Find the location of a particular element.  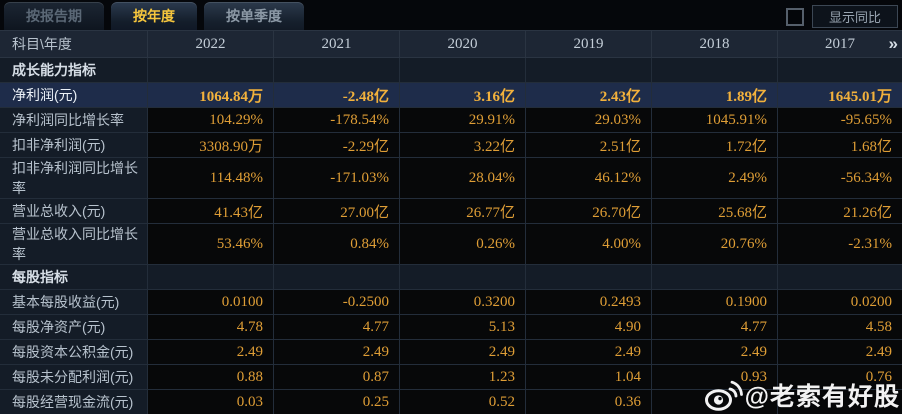

year-header-2017: 2017 » is located at coordinates (839, 44).